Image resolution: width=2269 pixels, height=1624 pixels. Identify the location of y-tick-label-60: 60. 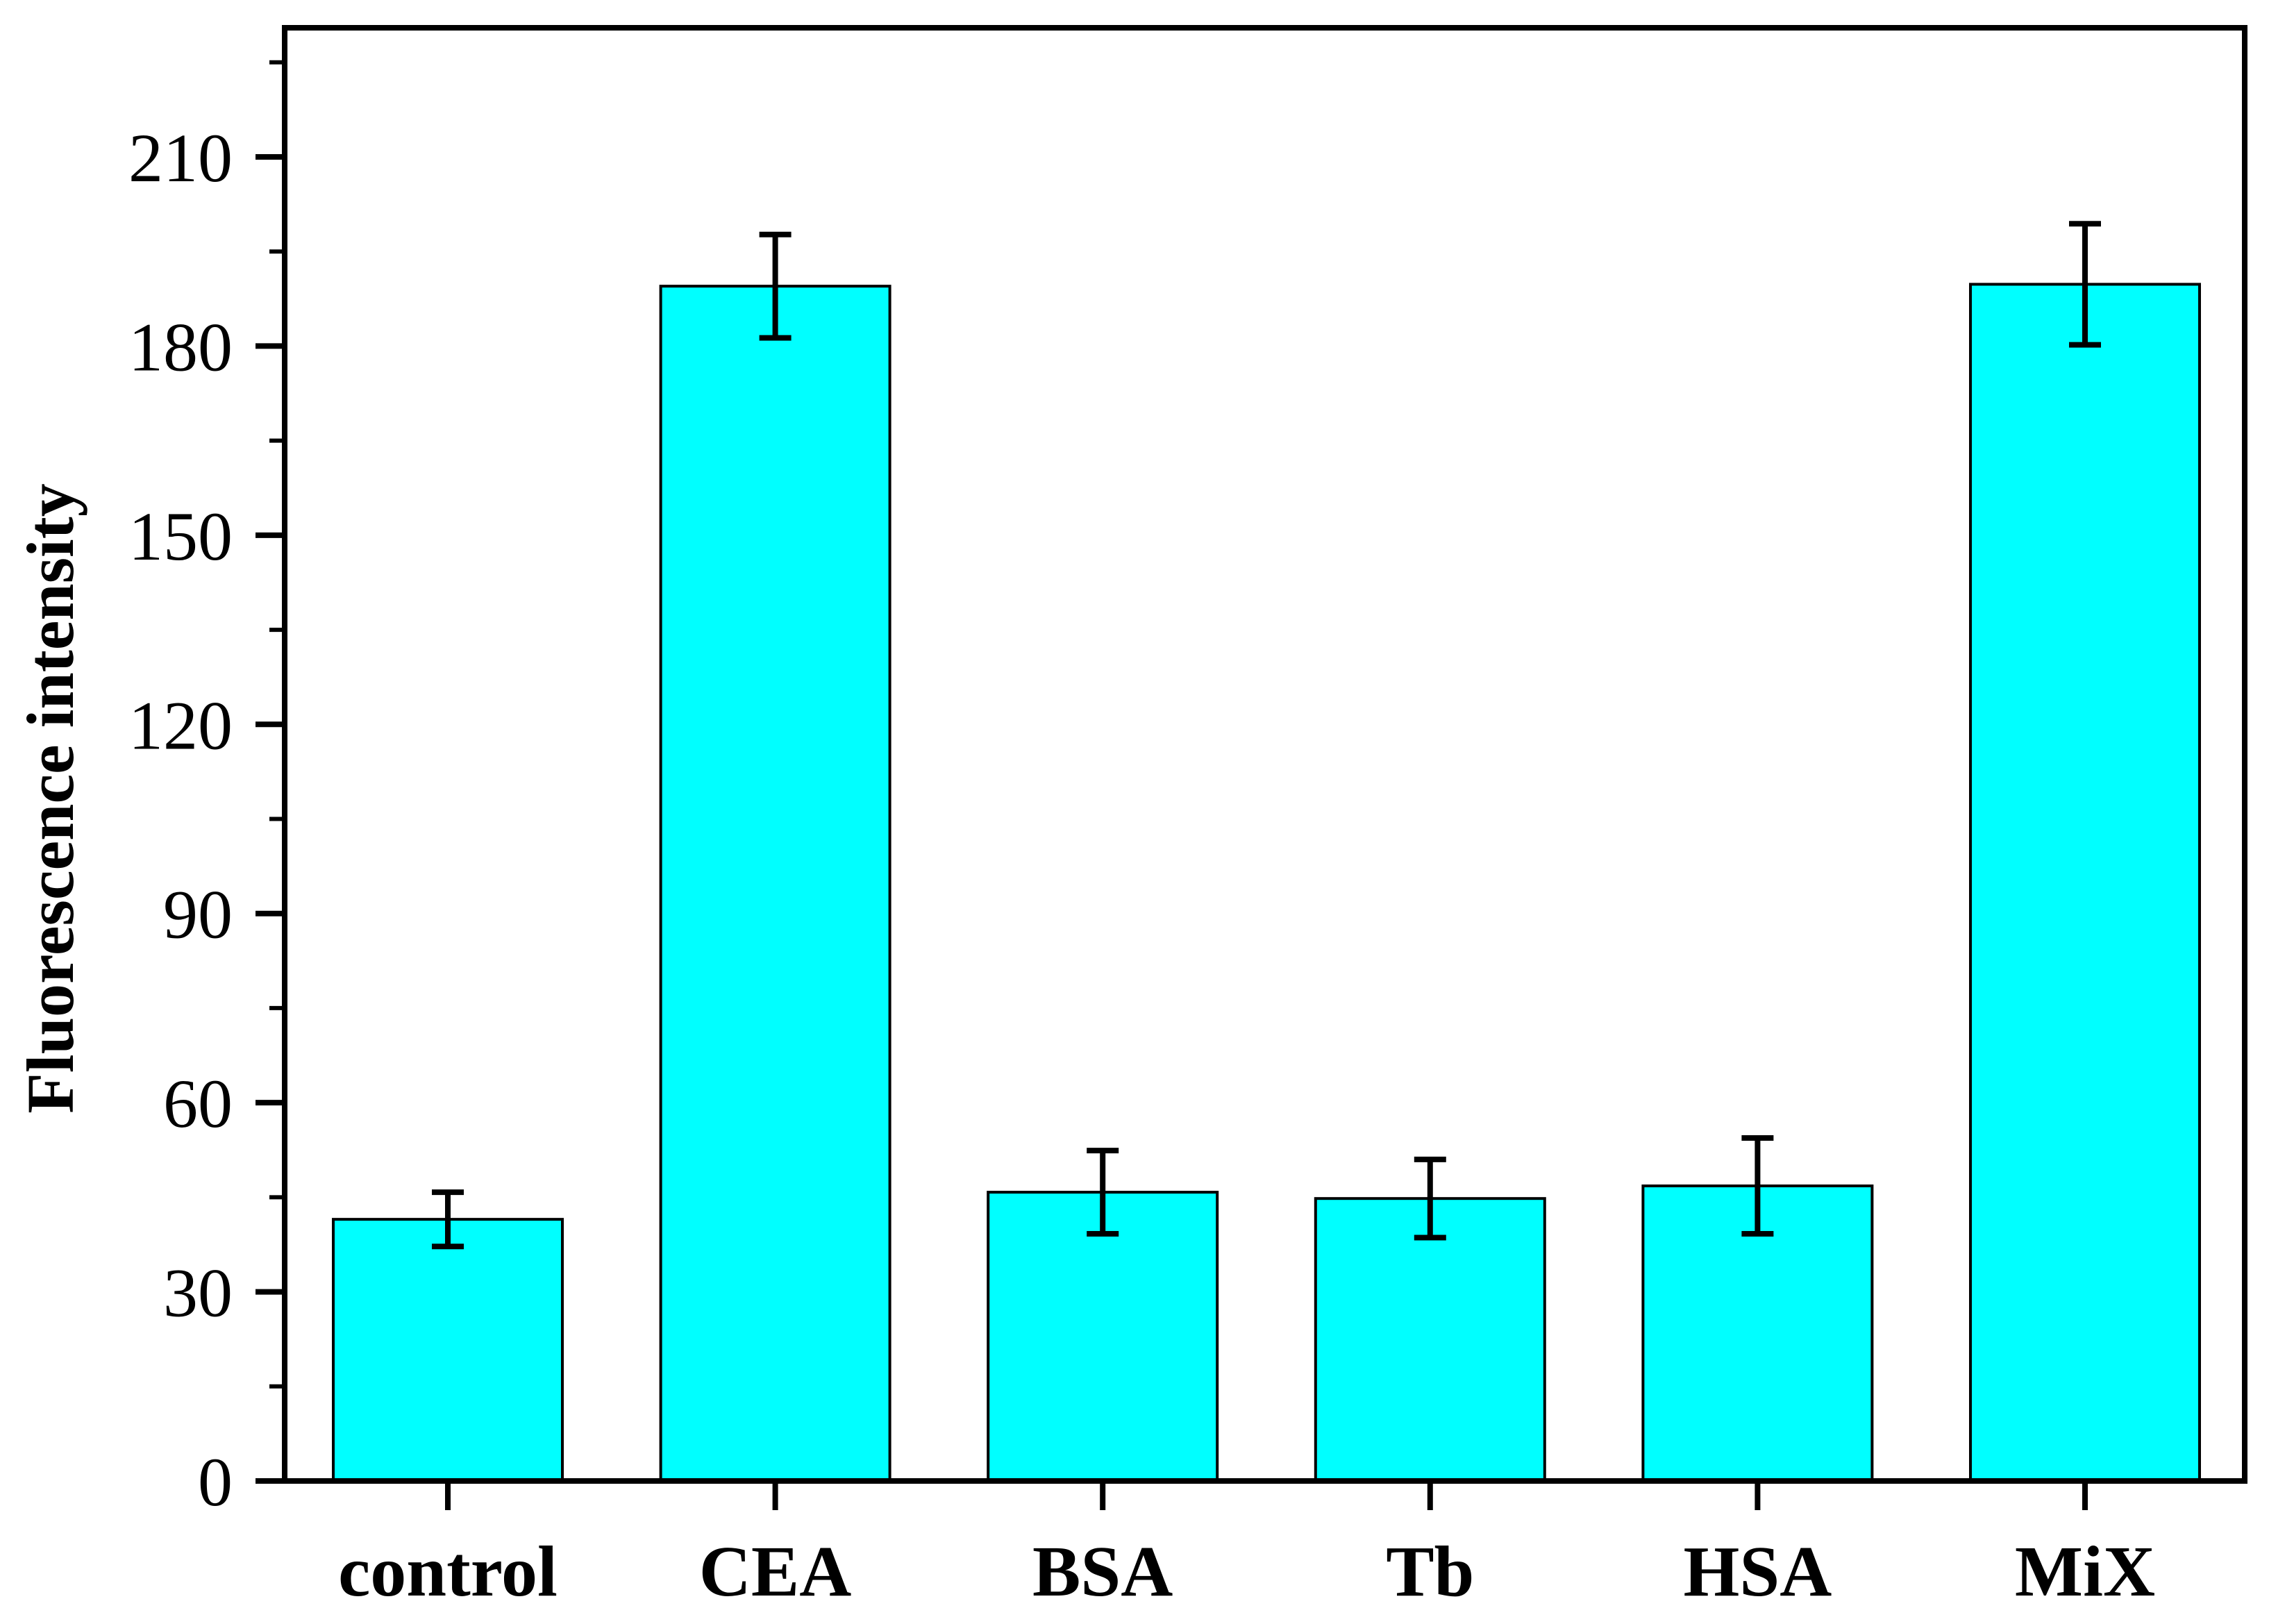
(198, 1104).